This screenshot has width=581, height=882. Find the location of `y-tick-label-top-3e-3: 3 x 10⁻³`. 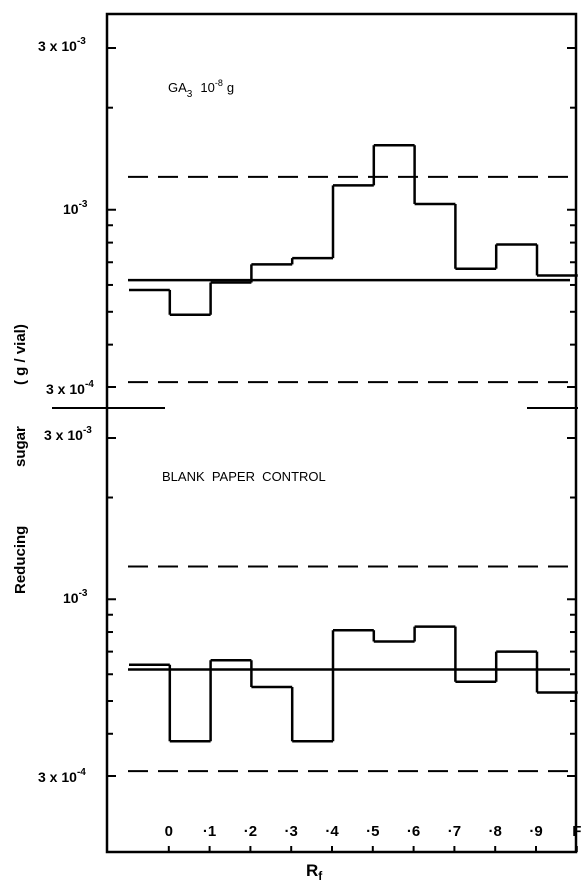

y-tick-label-top-3e-3: 3 x 10⁻³ is located at coordinates (62, 45).